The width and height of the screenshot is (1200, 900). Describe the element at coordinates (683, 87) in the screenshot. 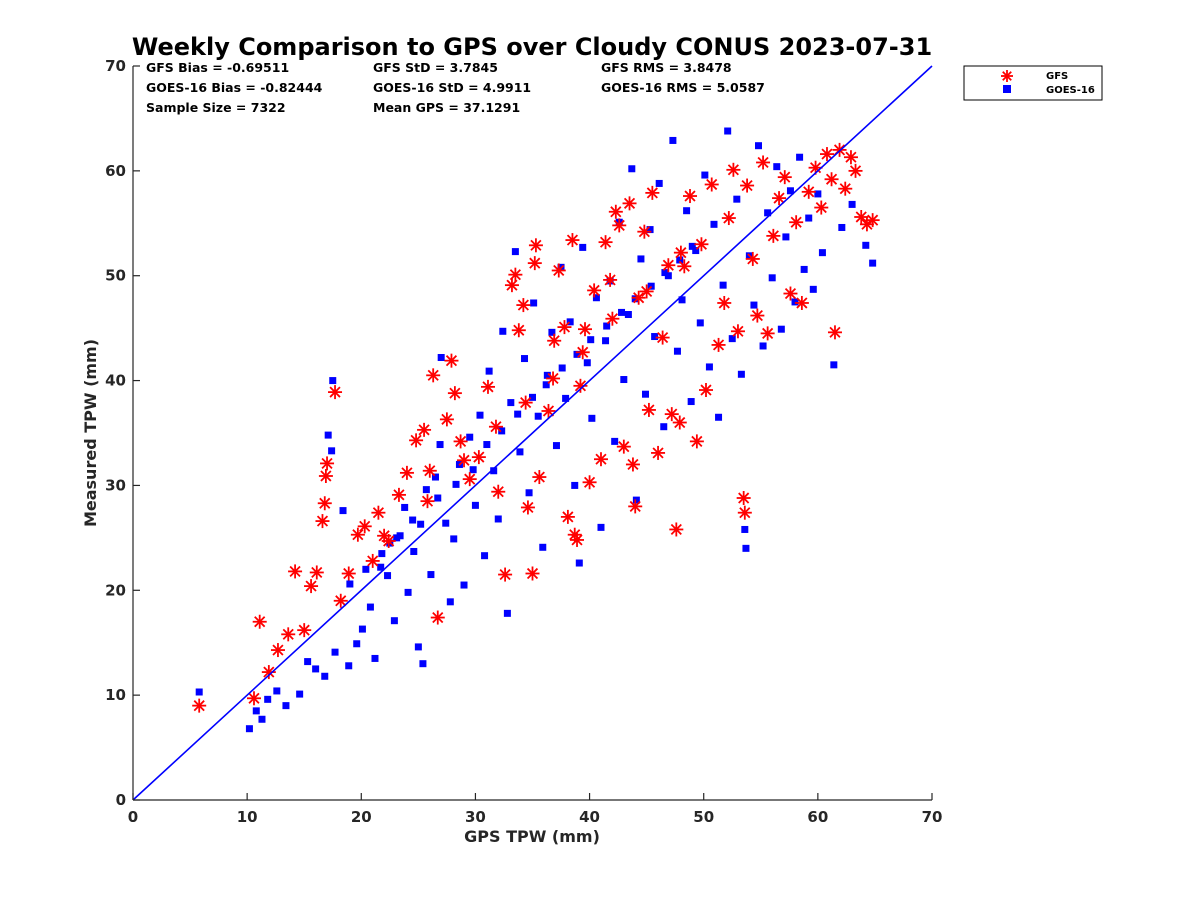

I see `stat-goes-rms: GOES-16 RMS = 5.0587` at that location.